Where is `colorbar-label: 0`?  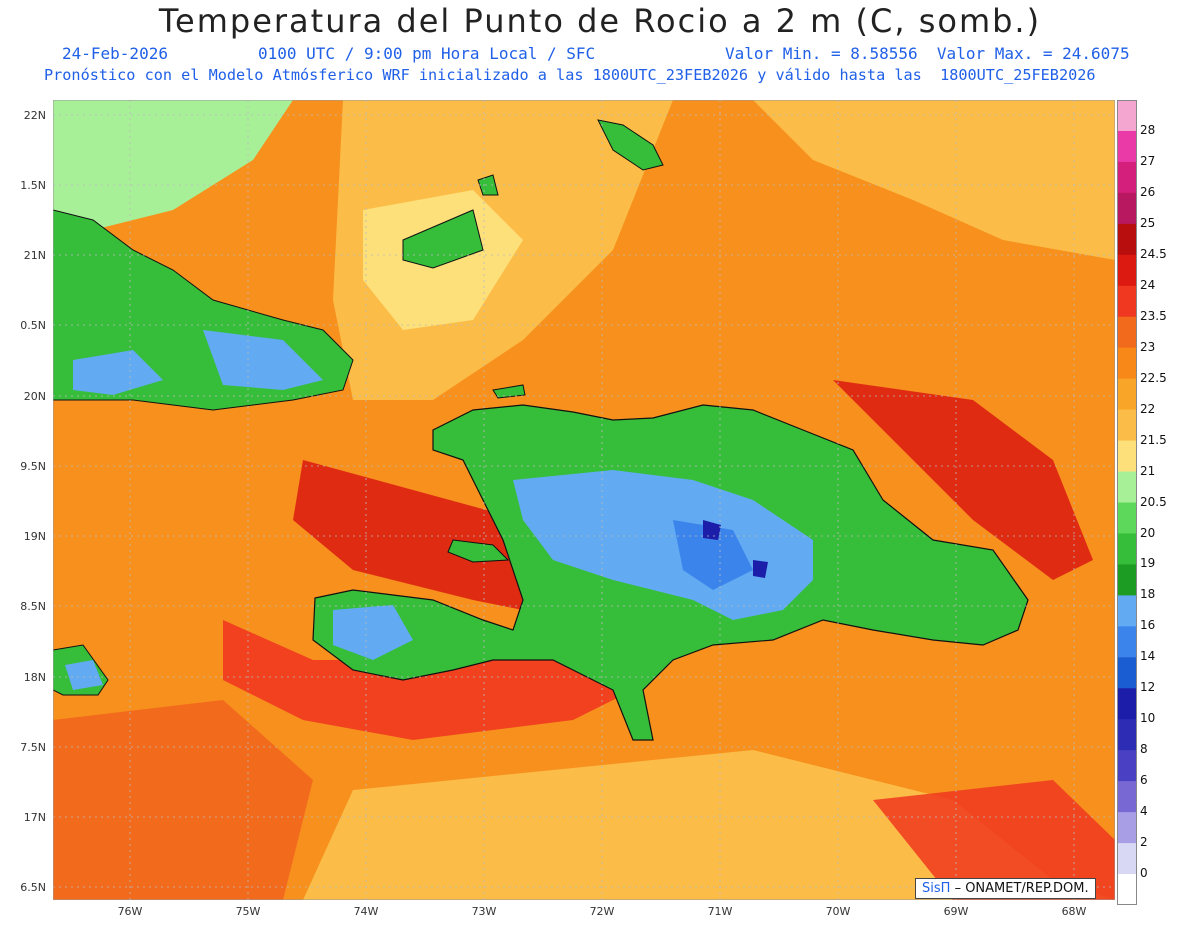 colorbar-label: 0 is located at coordinates (1144, 873).